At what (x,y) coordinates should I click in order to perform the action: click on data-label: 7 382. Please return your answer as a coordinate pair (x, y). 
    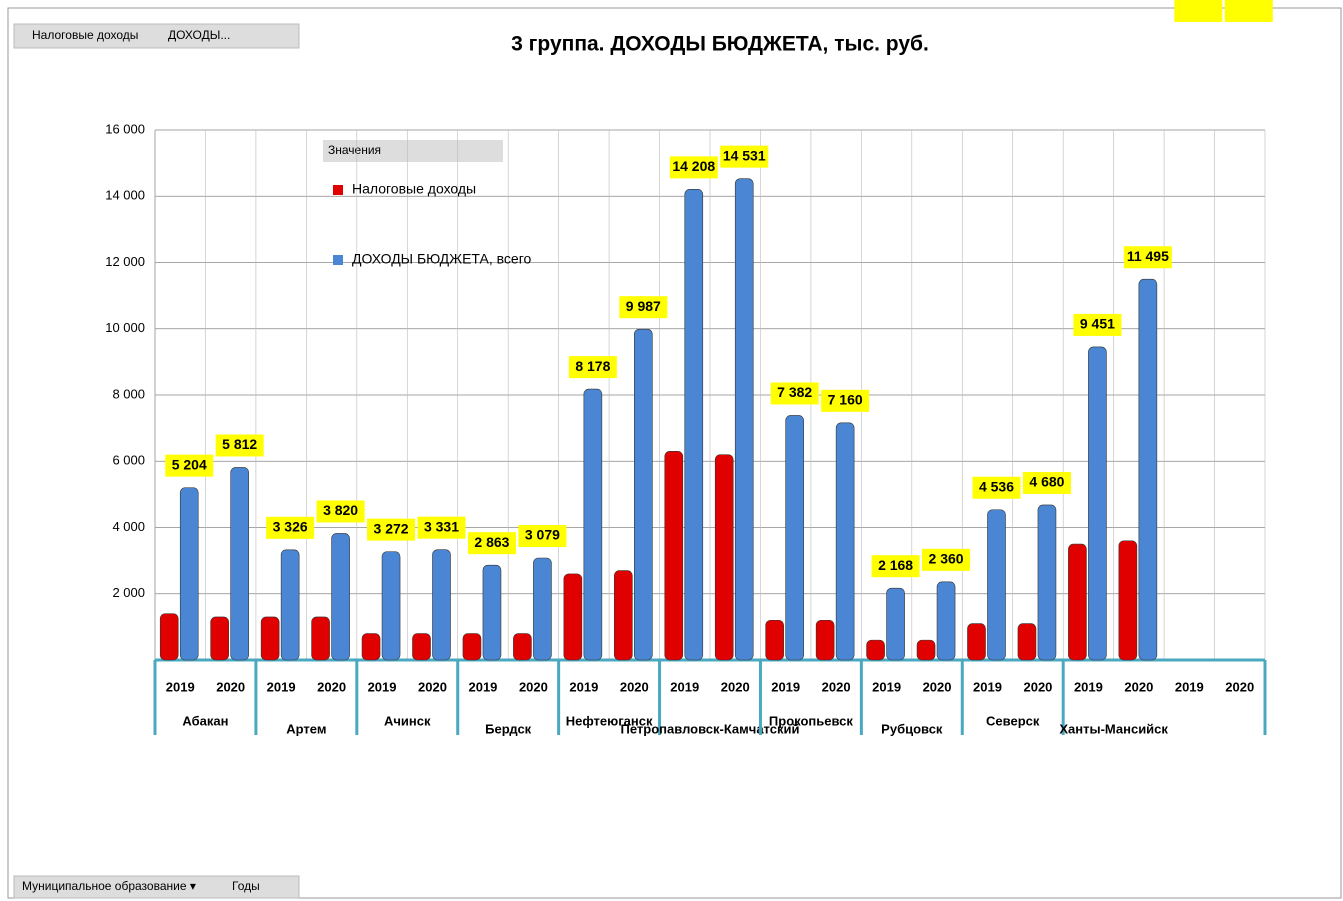
    Looking at the image, I should click on (794, 392).